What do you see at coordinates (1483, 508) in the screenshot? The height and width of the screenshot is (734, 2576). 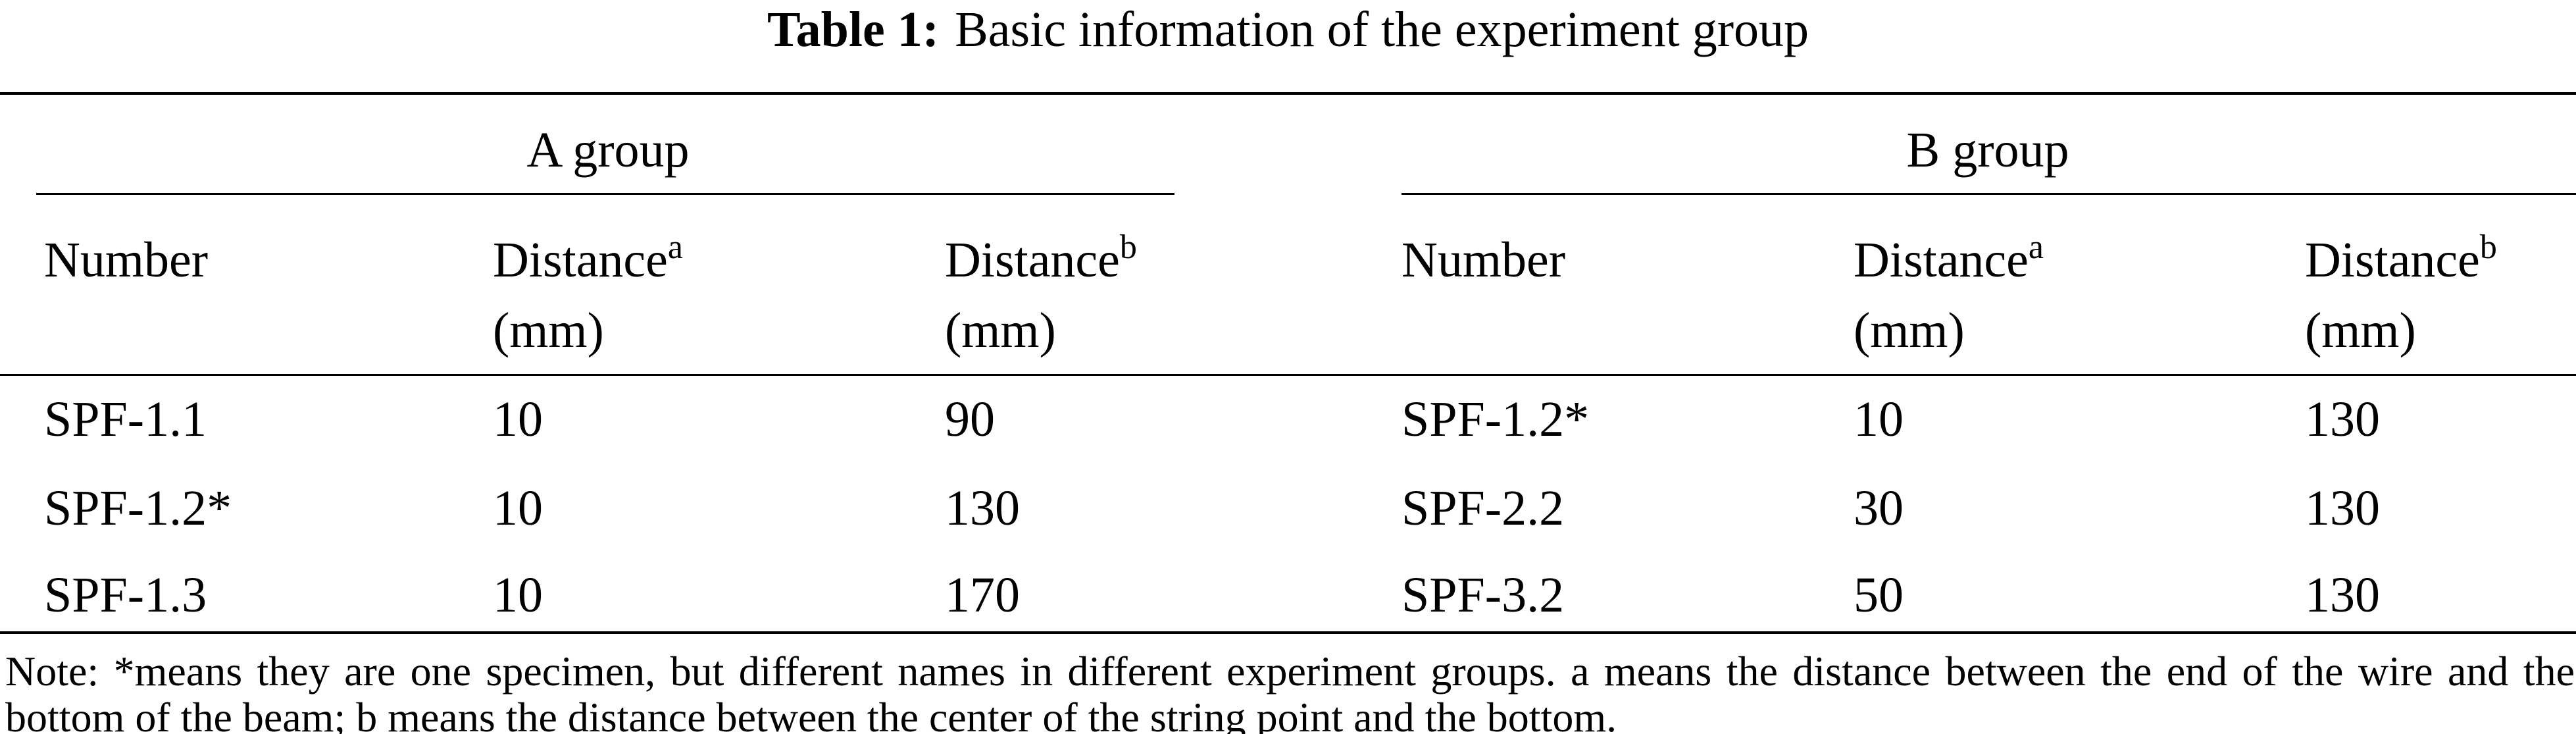 I see `table-cell: SPF-2.2` at bounding box center [1483, 508].